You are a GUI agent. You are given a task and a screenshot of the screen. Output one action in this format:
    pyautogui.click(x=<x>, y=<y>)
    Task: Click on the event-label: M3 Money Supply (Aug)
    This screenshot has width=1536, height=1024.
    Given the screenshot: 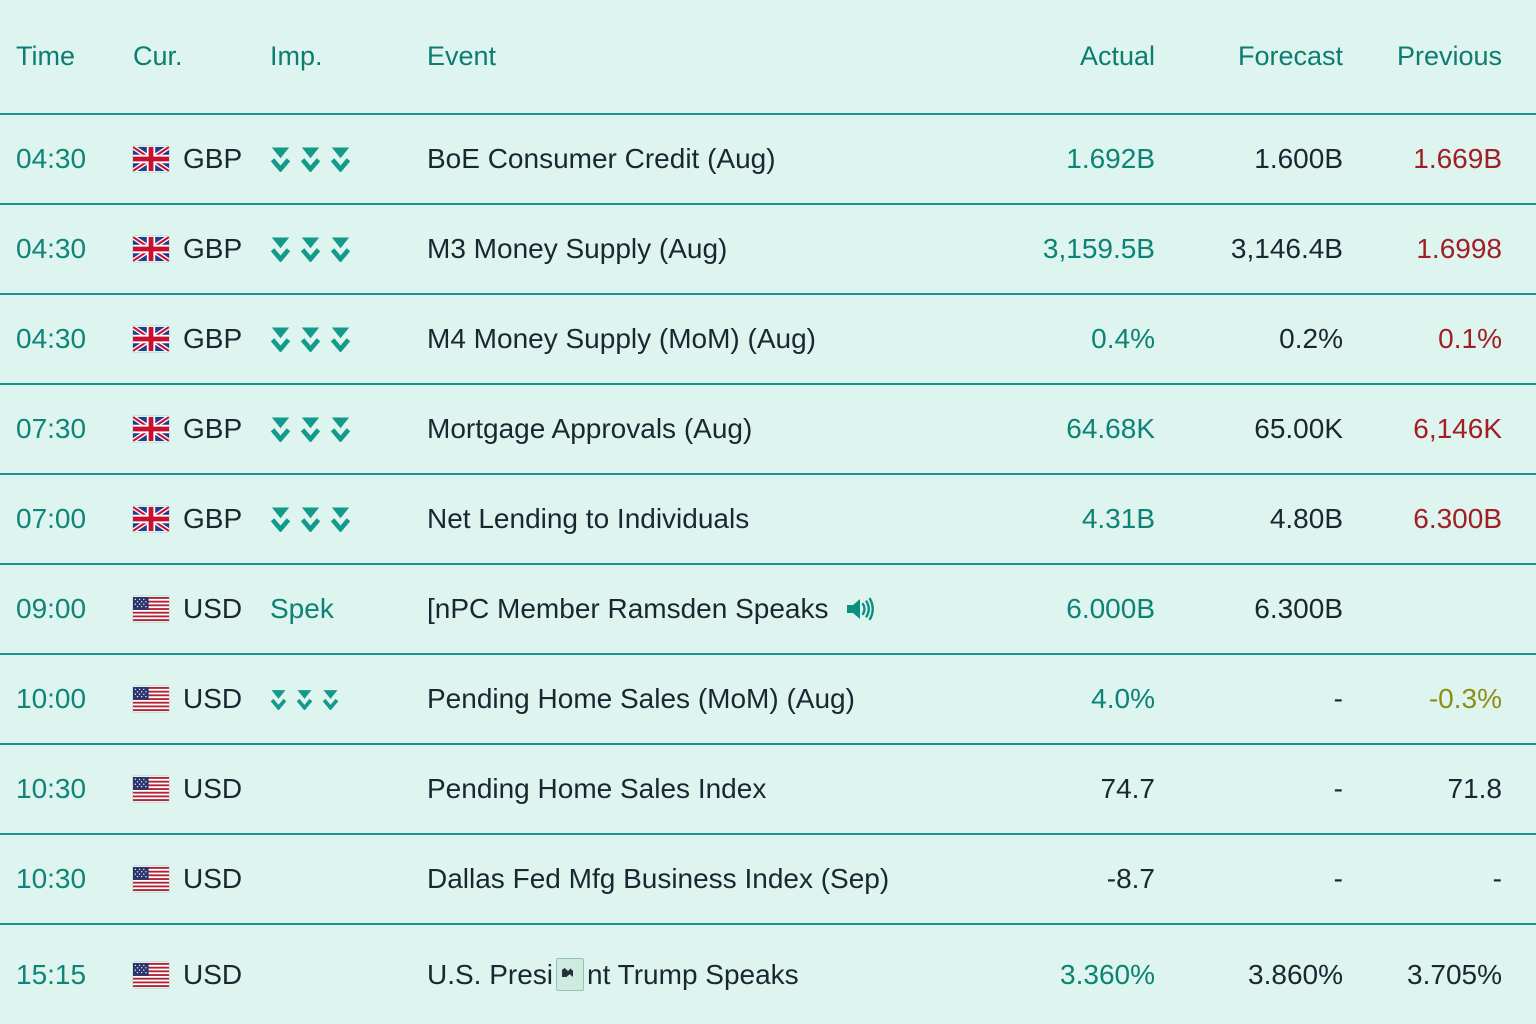 What is the action you would take?
    pyautogui.click(x=577, y=248)
    